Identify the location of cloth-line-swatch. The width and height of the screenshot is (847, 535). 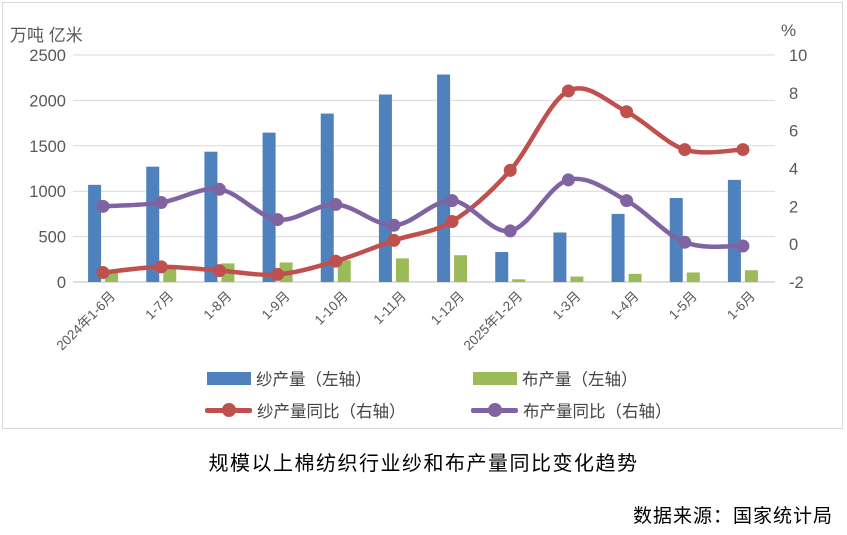
(494, 410).